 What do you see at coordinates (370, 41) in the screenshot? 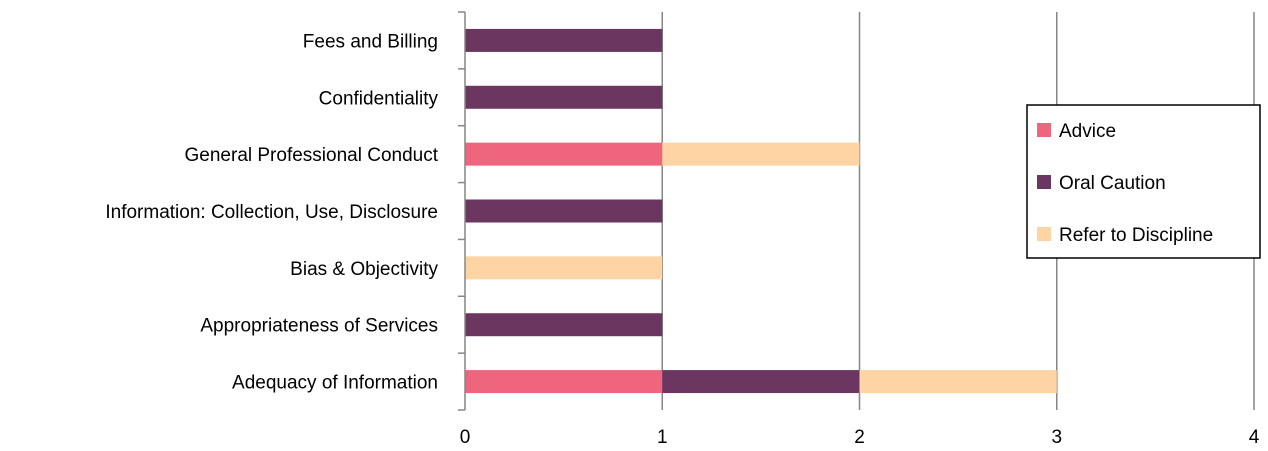
I see `category-label: Fees and Billing` at bounding box center [370, 41].